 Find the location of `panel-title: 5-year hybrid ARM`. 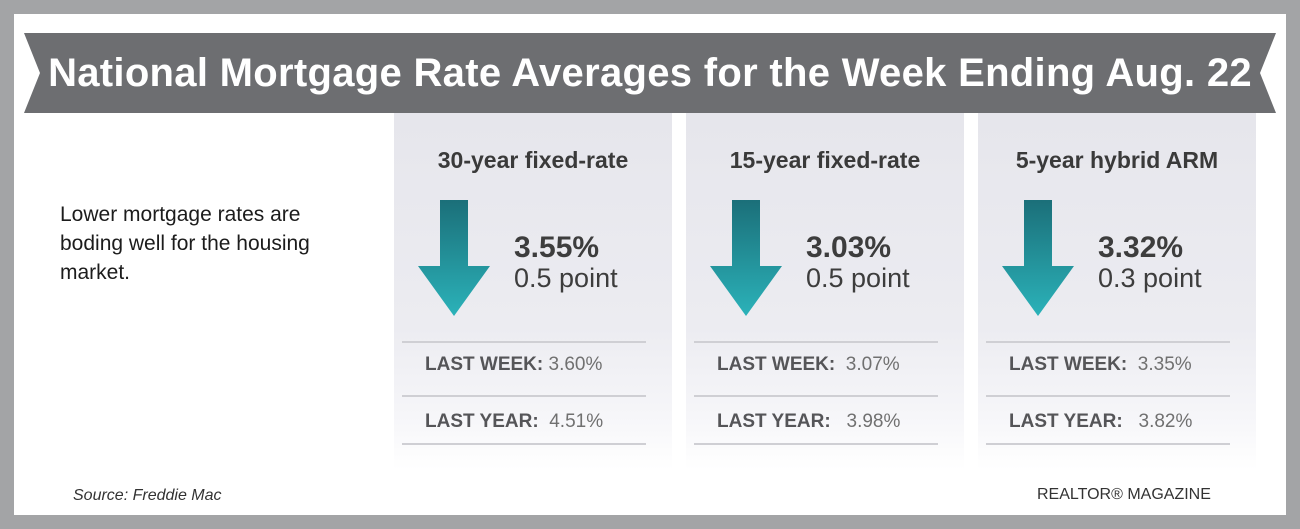

panel-title: 5-year hybrid ARM is located at coordinates (1117, 160).